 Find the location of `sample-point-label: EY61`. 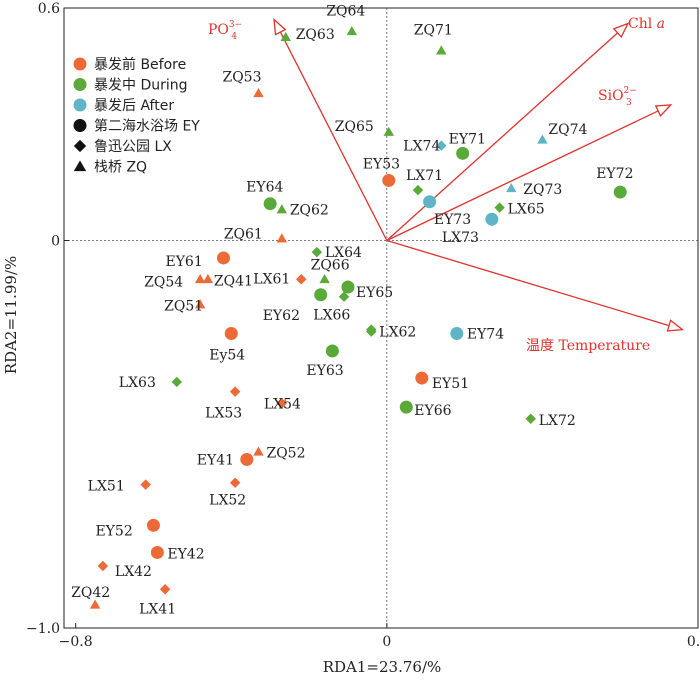

sample-point-label: EY61 is located at coordinates (183, 262).